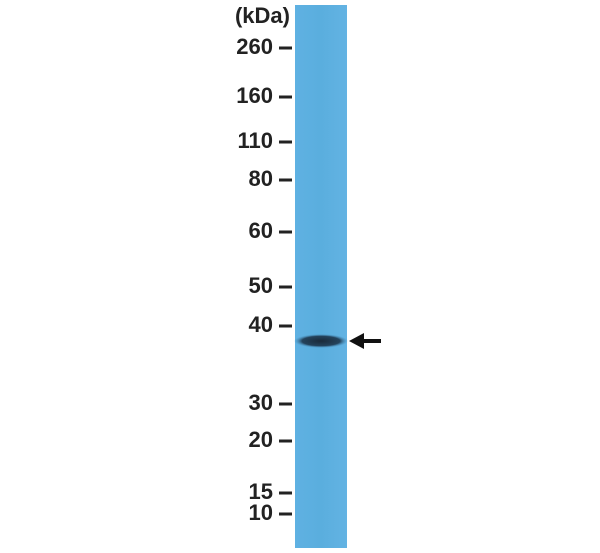  I want to click on marker-label: 40, so click(261, 324).